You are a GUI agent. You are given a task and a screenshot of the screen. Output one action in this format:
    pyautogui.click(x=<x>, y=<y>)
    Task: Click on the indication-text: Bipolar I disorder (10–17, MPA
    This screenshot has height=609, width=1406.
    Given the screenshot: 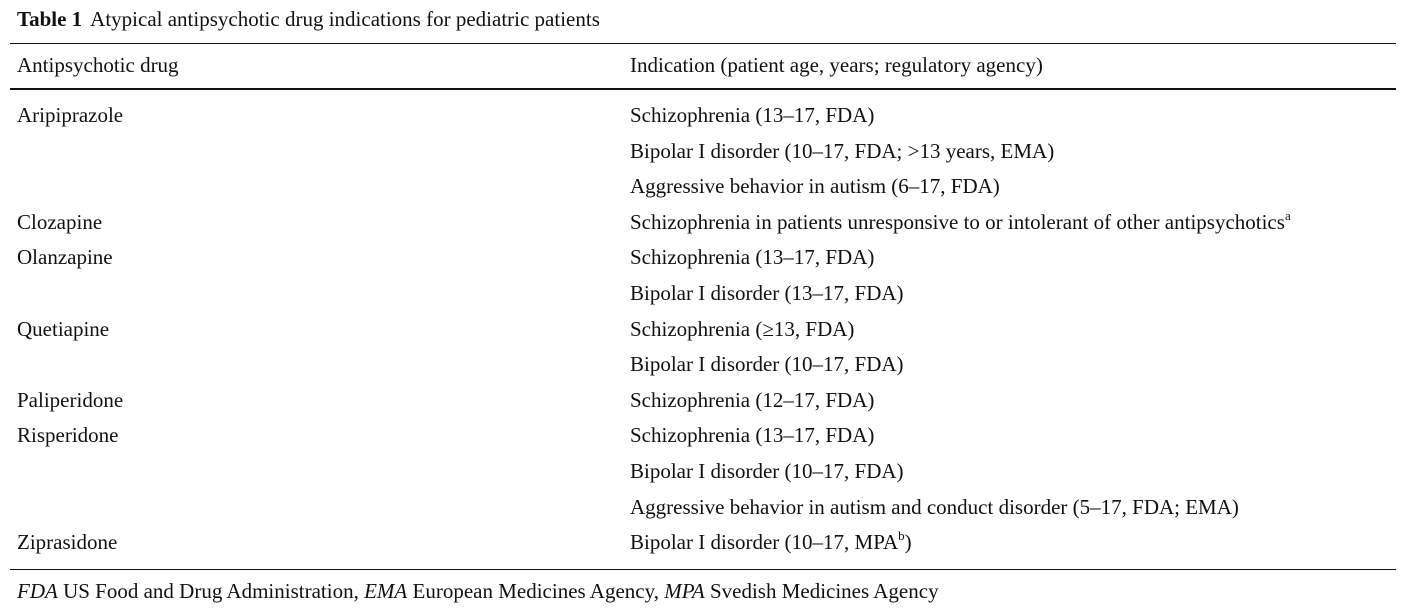 What is the action you would take?
    pyautogui.click(x=764, y=542)
    